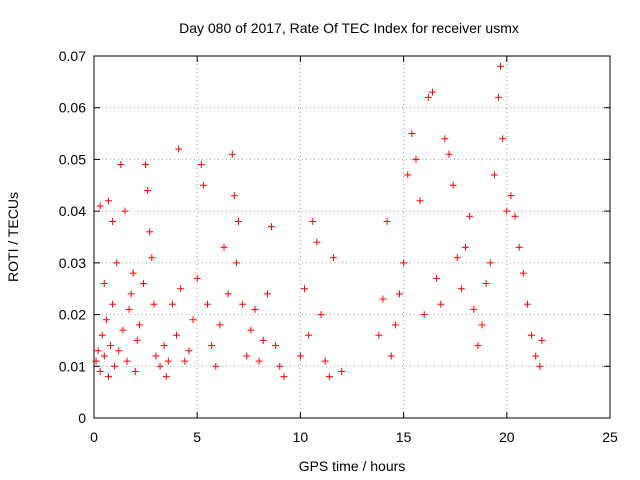 The image size is (640, 480). What do you see at coordinates (197, 437) in the screenshot?
I see `x-tick-label: 5` at bounding box center [197, 437].